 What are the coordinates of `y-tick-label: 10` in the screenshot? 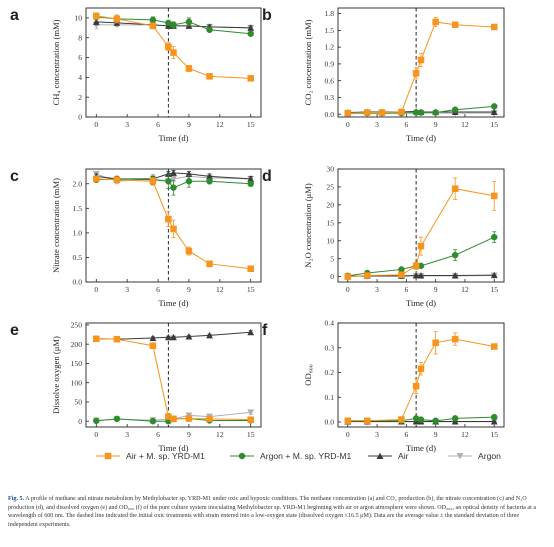 It's located at (330, 240).